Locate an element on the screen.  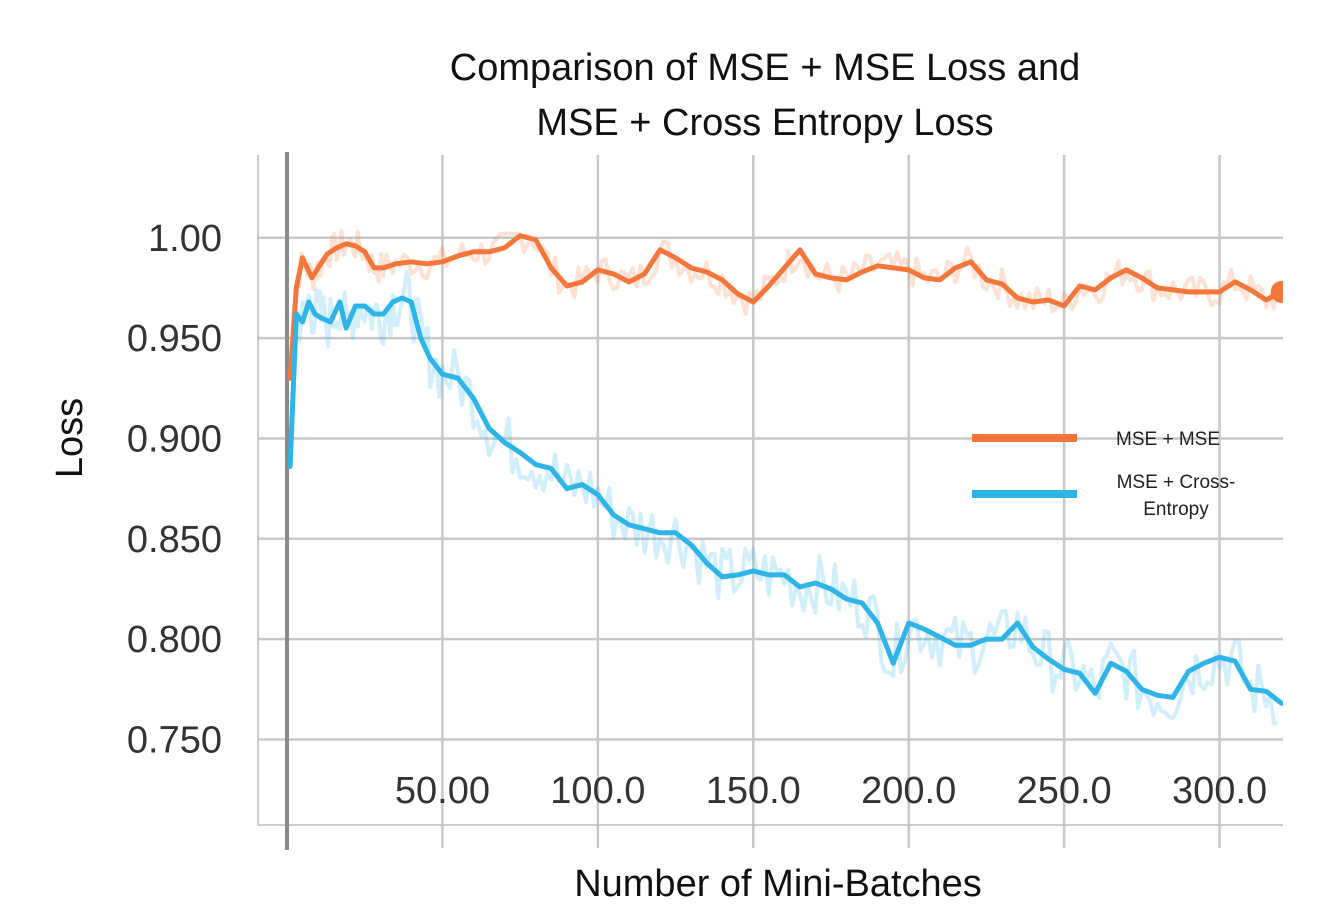
x-axis-title: Number of Mini-Batches is located at coordinates (778, 884).